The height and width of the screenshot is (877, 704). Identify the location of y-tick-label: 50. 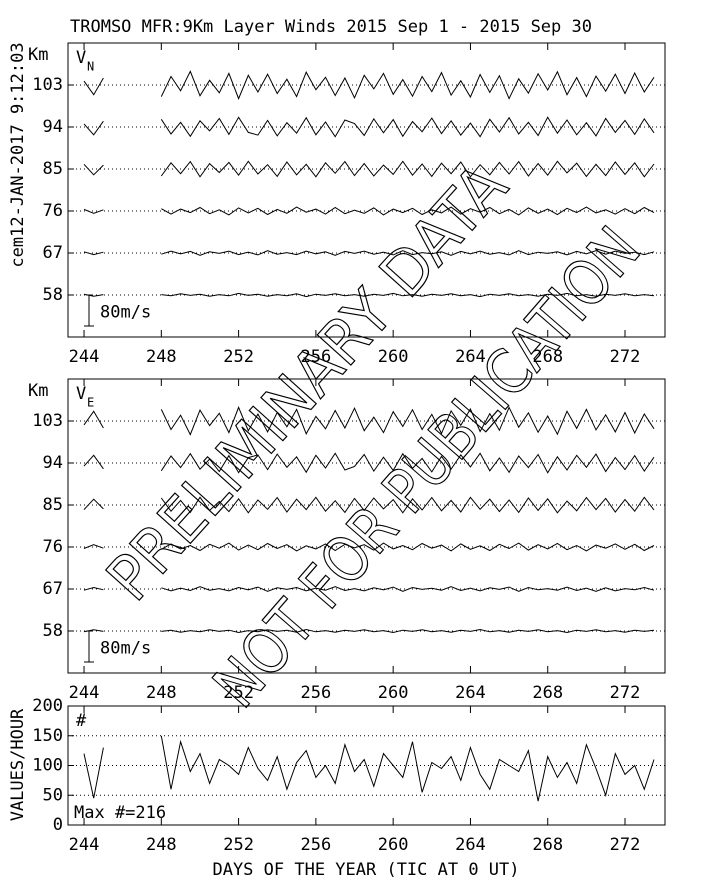
(53, 795).